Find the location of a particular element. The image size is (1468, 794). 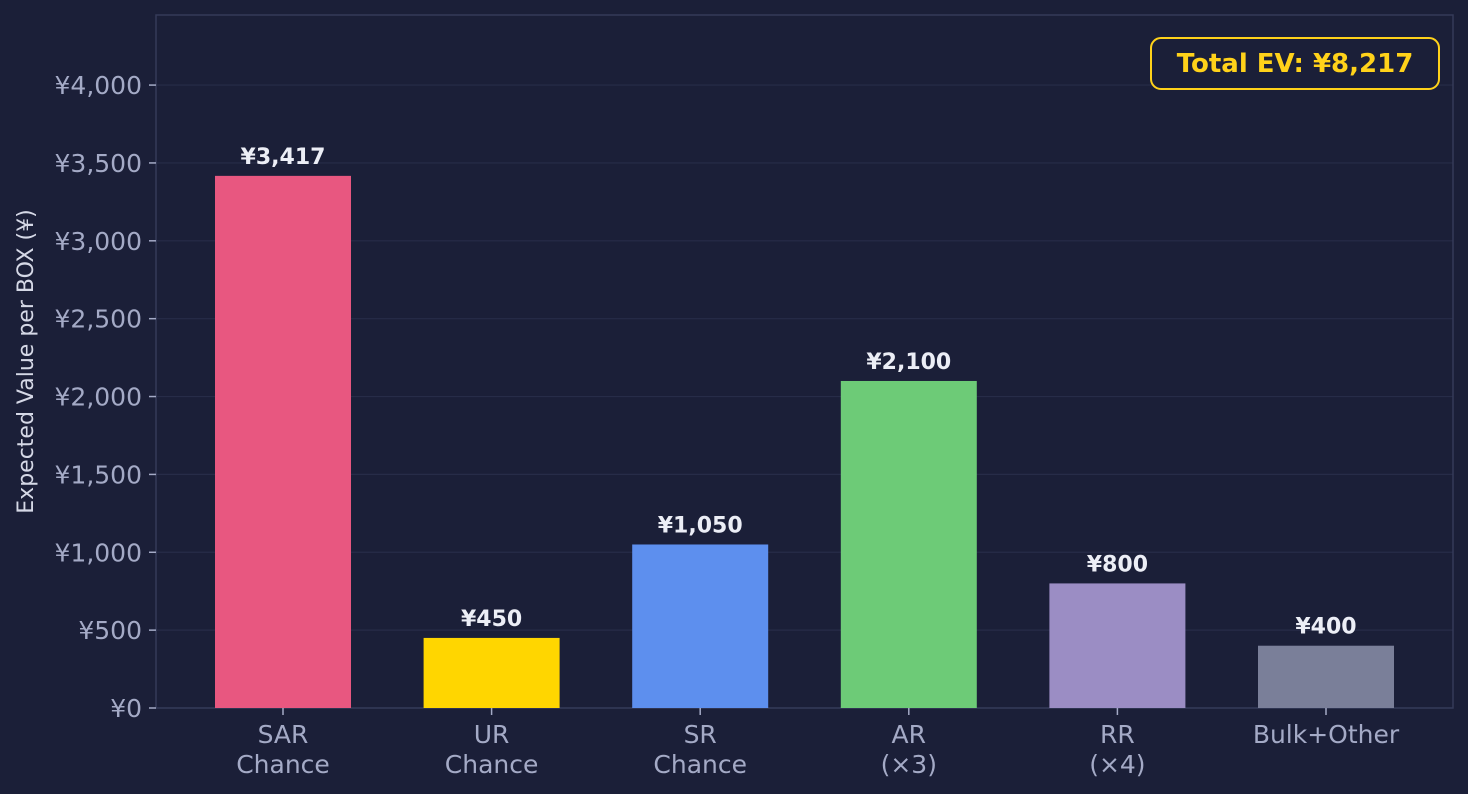

bar-value-label: ¥2,100 is located at coordinates (908, 362).